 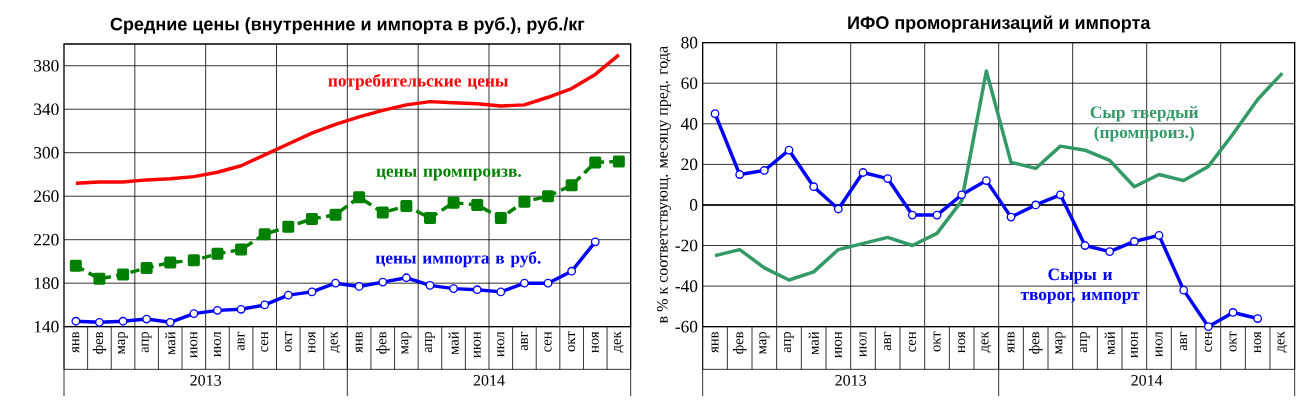 I want to click on line-series, so click(x=347, y=119).